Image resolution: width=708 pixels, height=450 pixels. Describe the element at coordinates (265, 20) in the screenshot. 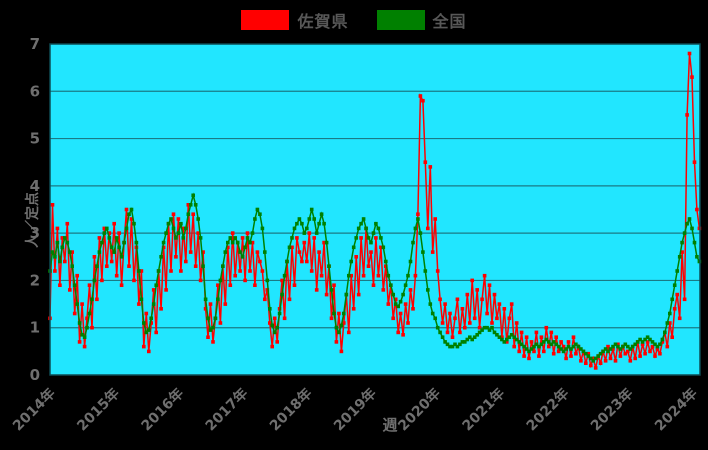

I see `saga-series-swatch` at that location.